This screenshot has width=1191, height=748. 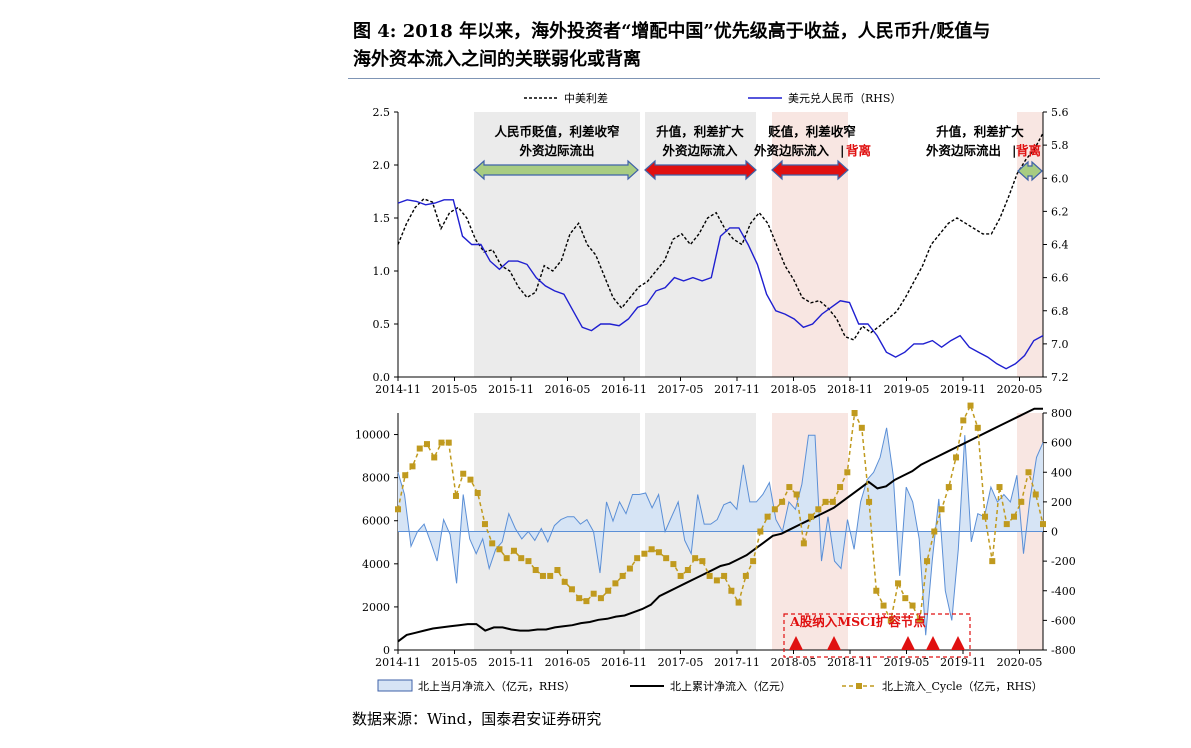 What do you see at coordinates (556, 131) in the screenshot?
I see `annotation-1-line1: 人民币贬值，利差收窄` at bounding box center [556, 131].